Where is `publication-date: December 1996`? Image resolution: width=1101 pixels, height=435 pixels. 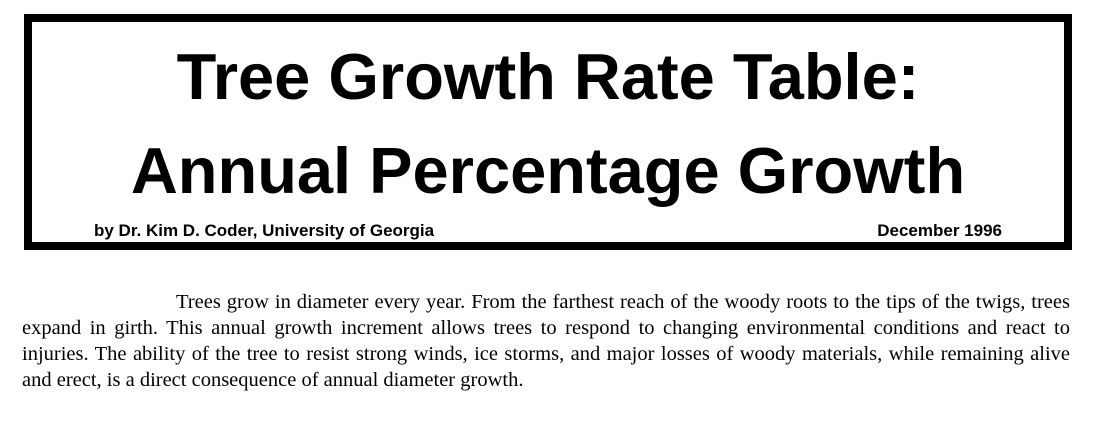 publication-date: December 1996 is located at coordinates (939, 230).